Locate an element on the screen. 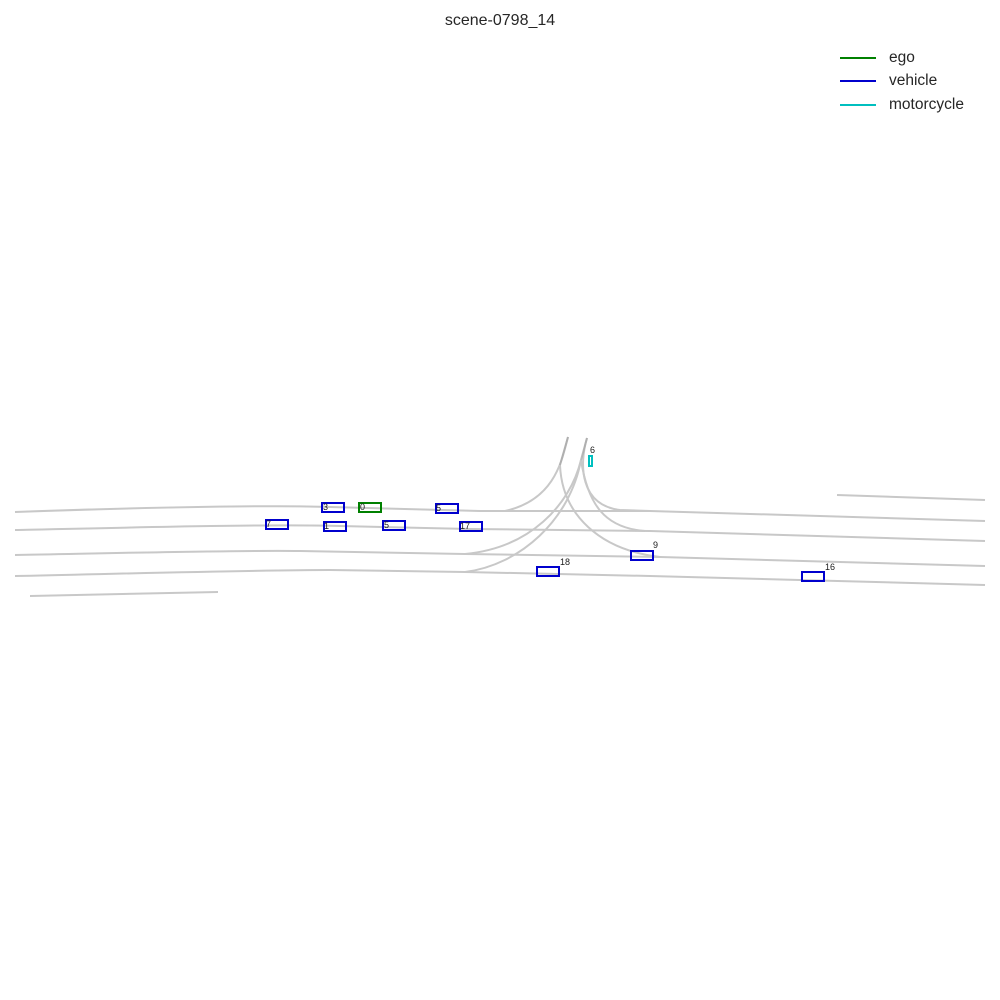  agents: 0 3 5 7 1 5 17 6 9 18 16 is located at coordinates (550, 513).